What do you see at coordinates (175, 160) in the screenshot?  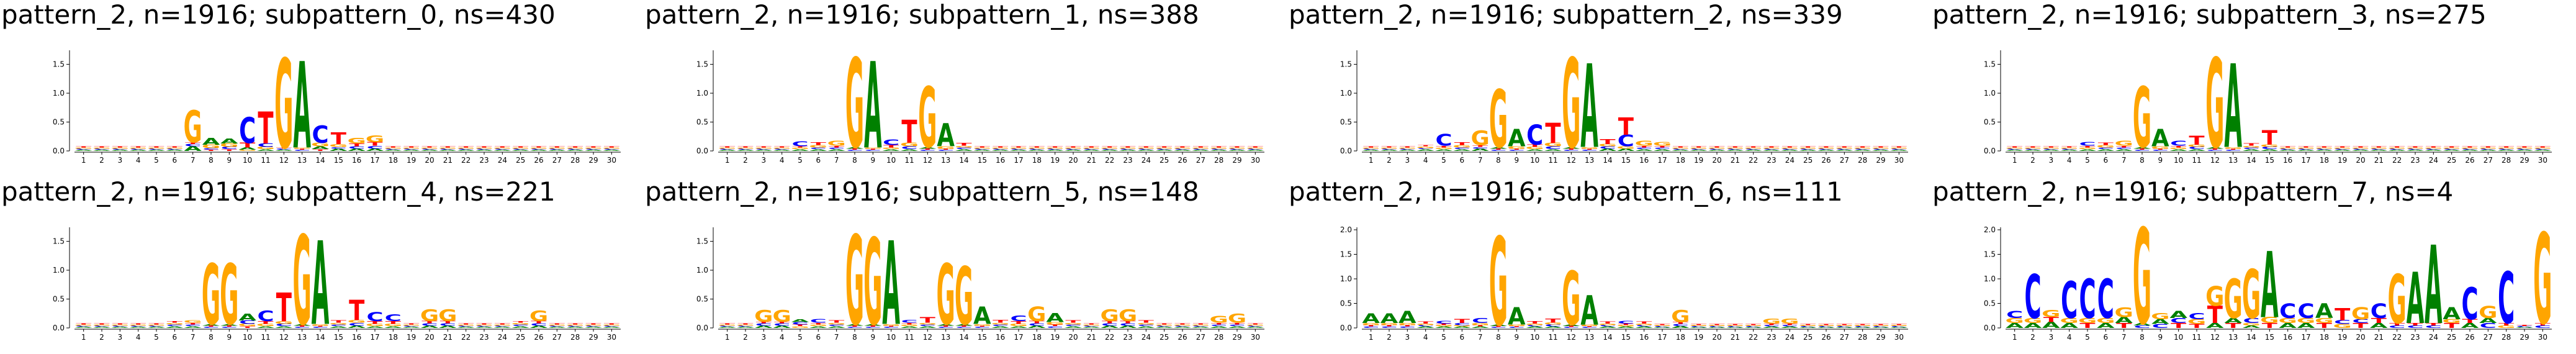 I see `x-tick-label: 6` at bounding box center [175, 160].